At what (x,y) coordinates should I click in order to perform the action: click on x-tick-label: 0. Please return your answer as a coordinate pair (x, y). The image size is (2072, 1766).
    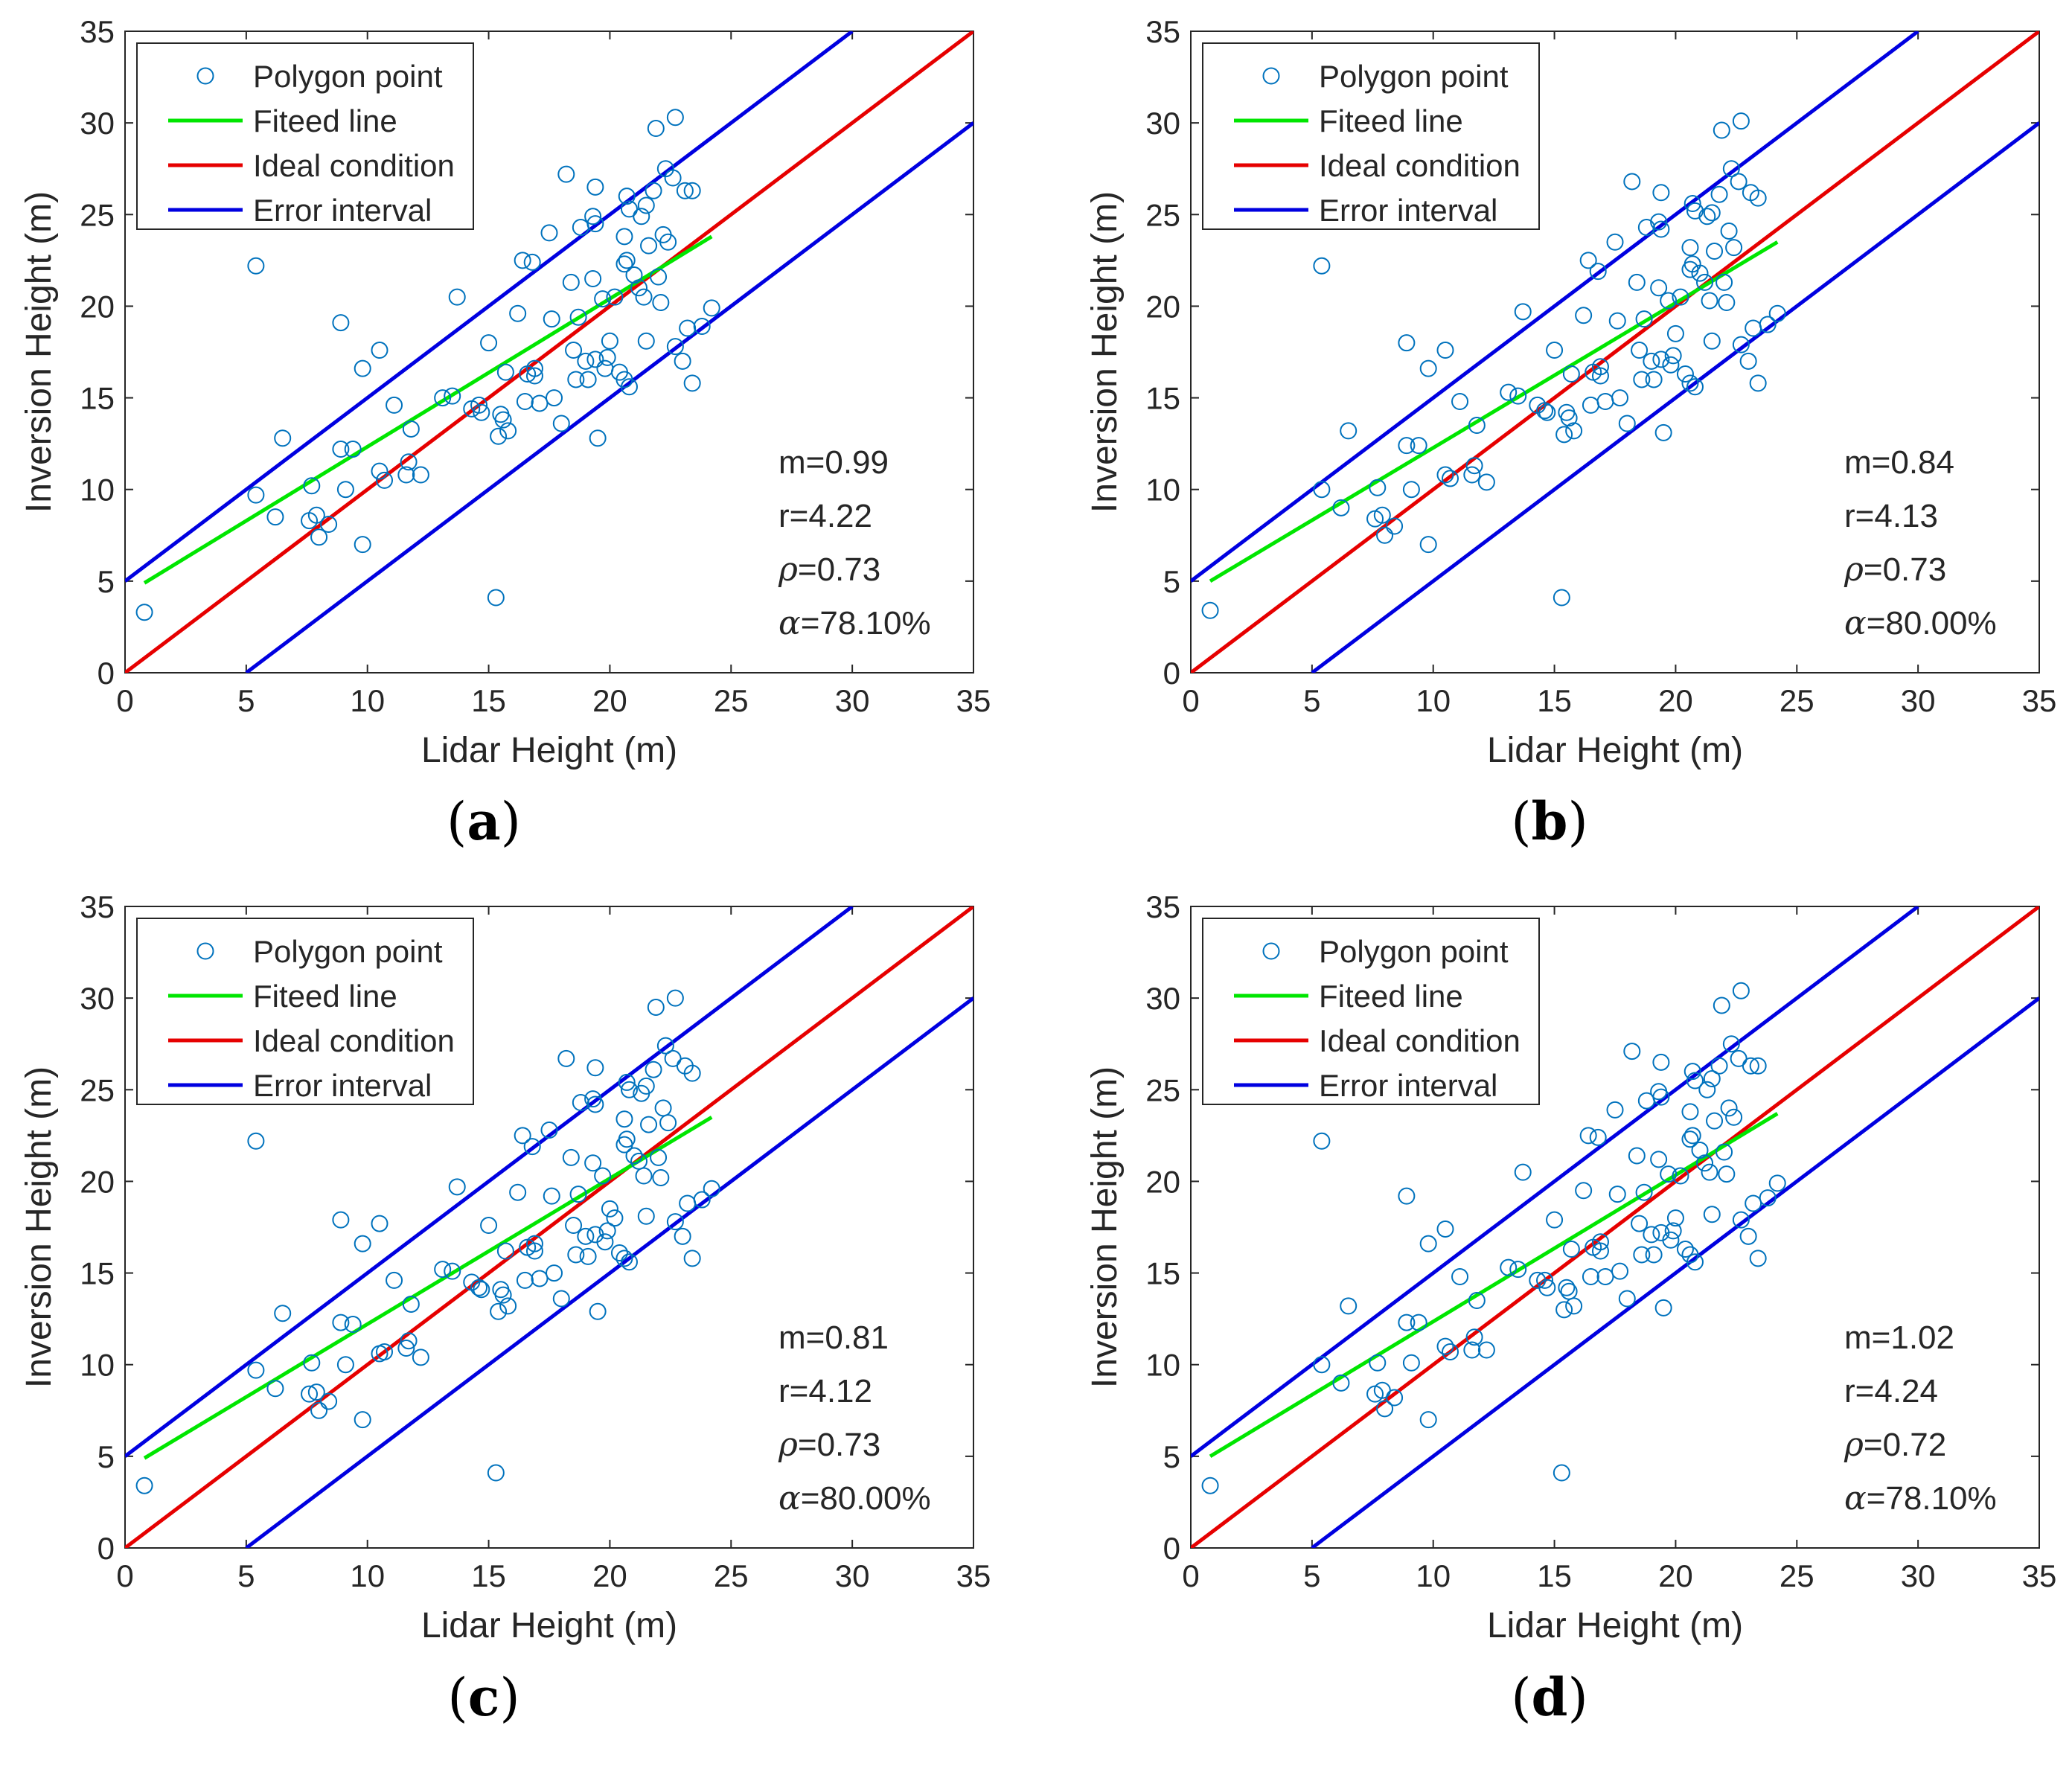
    Looking at the image, I should click on (124, 701).